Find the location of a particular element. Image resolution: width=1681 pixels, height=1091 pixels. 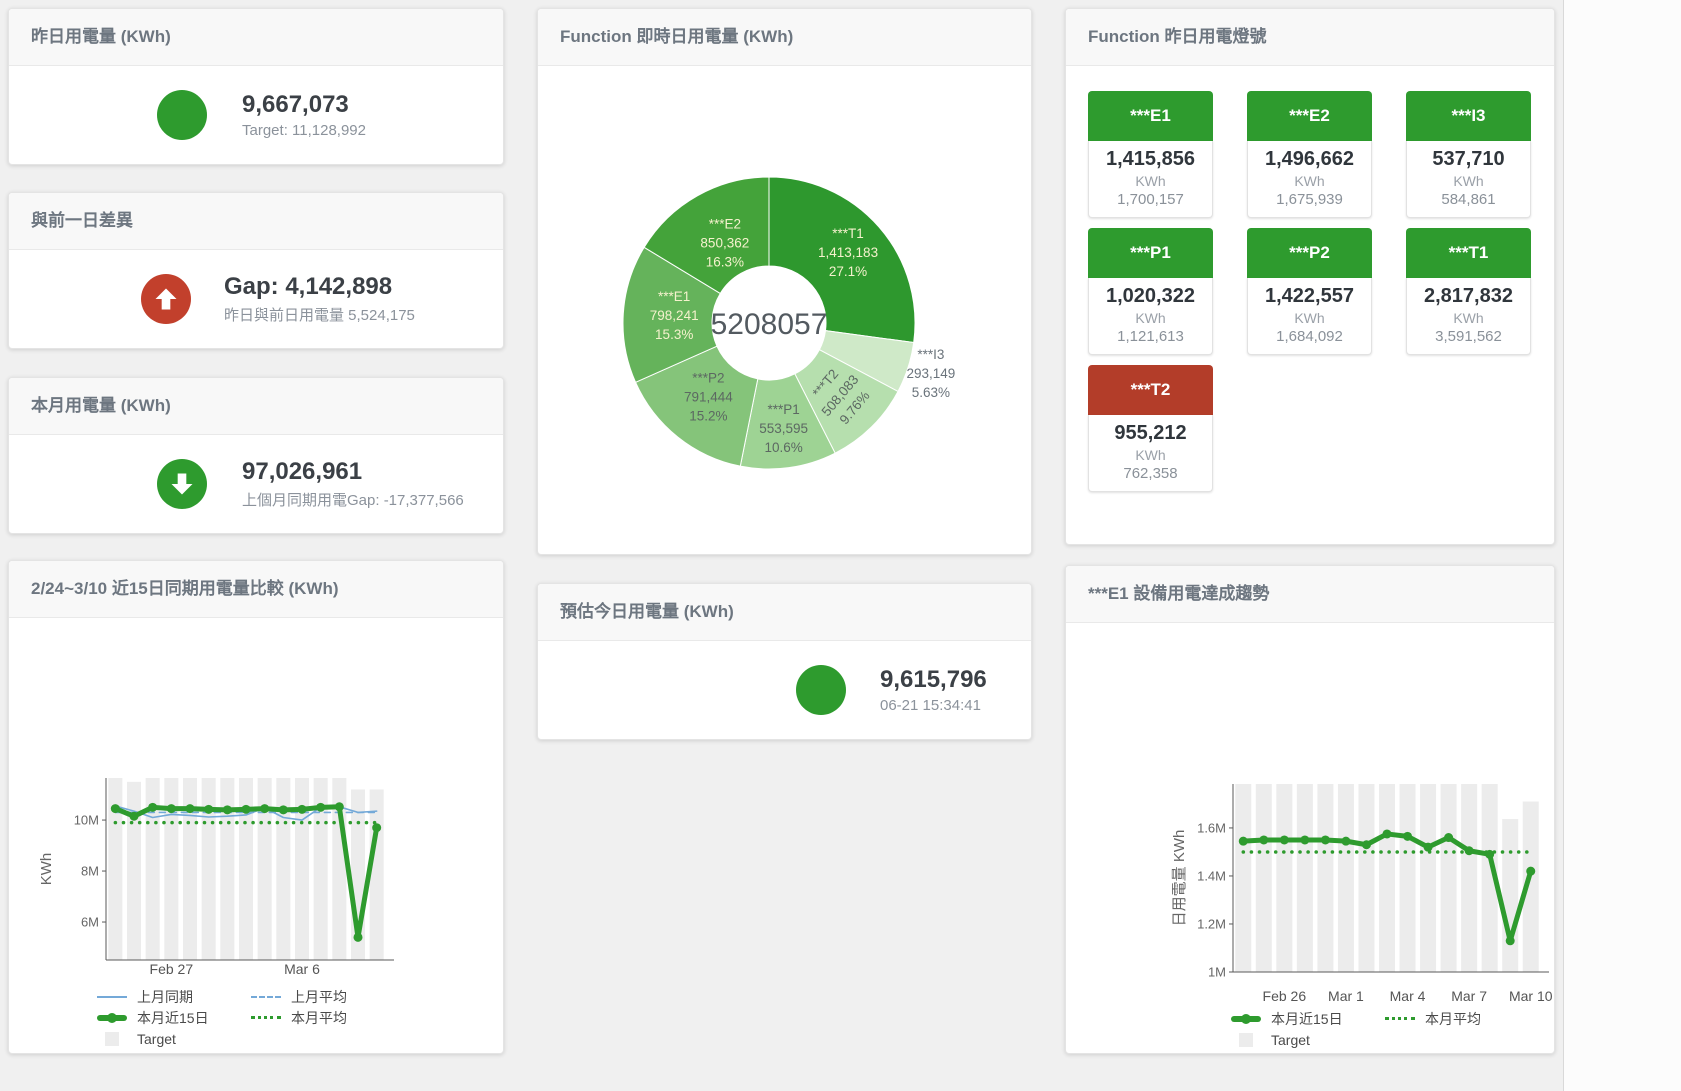

tile-status-header: ***P1 is located at coordinates (1150, 253).